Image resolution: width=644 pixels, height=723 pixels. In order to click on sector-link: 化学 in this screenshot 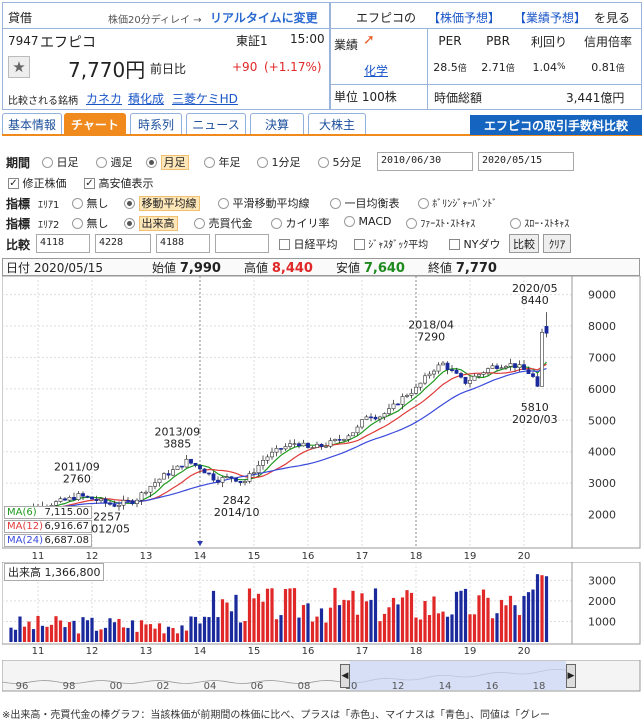, I will do `click(376, 71)`.